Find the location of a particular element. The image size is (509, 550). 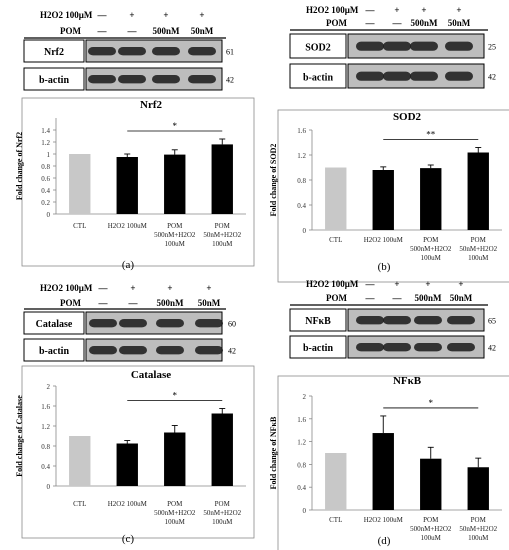

y-tick-label: 1 is located at coordinates (49, 155).